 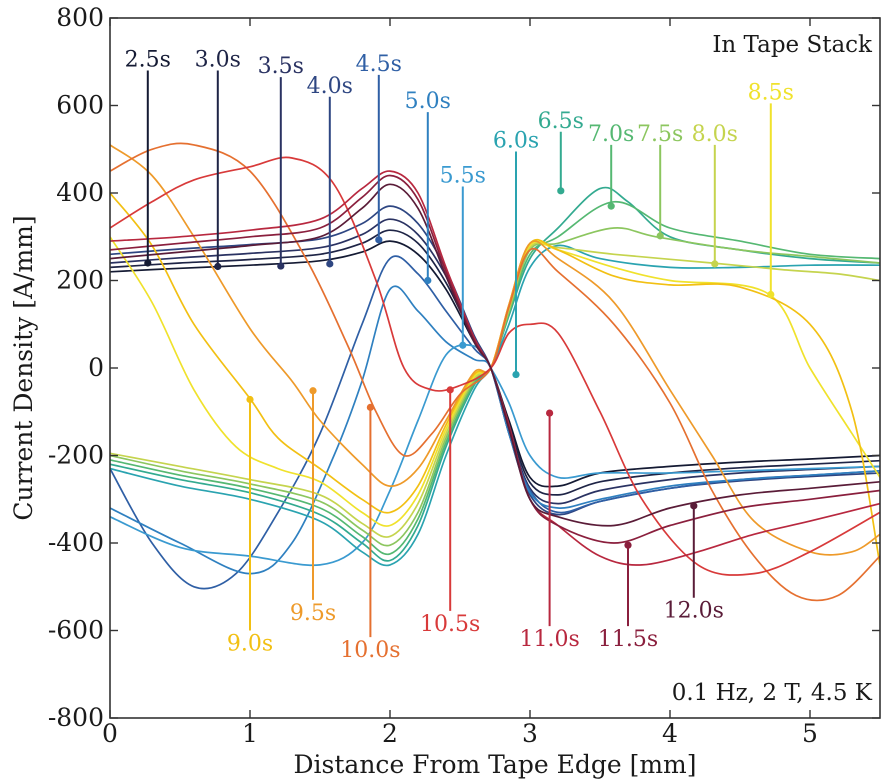 What do you see at coordinates (611, 134) in the screenshot?
I see `curve-label-7.0s: 7.0s` at bounding box center [611, 134].